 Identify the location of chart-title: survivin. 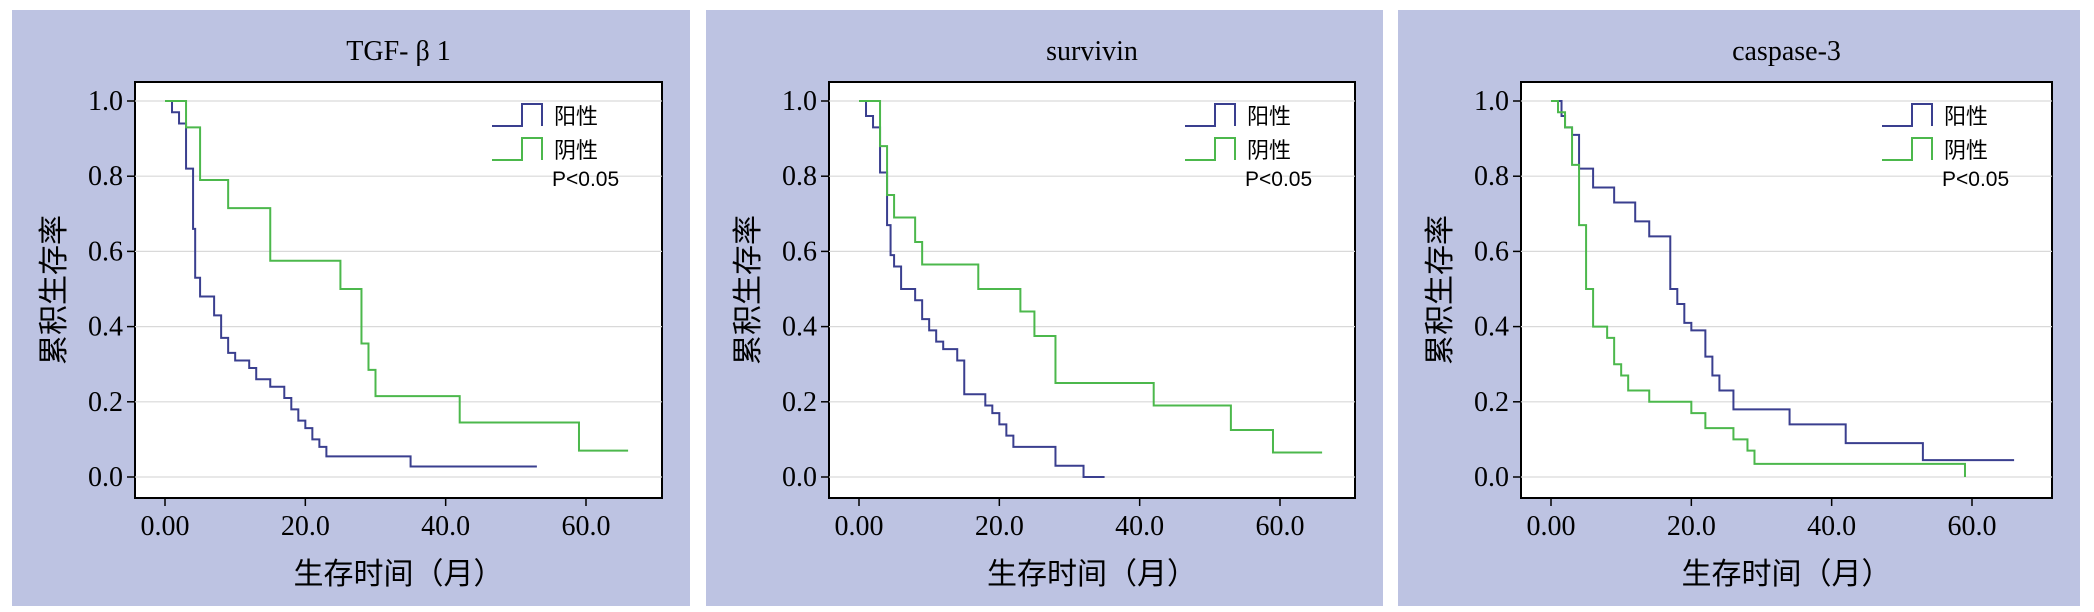
(1092, 51).